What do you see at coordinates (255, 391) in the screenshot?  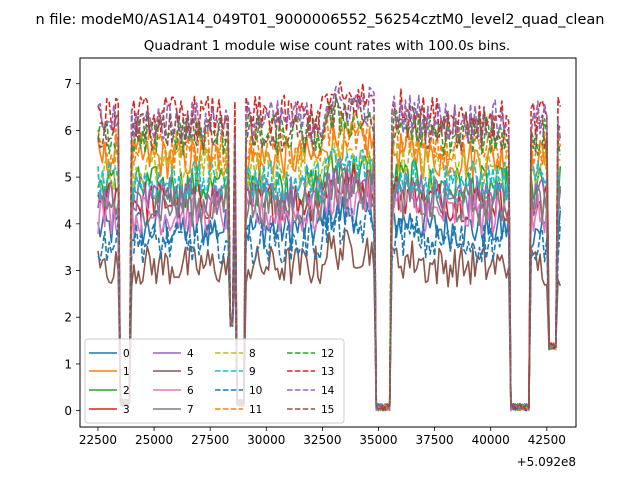 I see `legend-label-10: 10` at bounding box center [255, 391].